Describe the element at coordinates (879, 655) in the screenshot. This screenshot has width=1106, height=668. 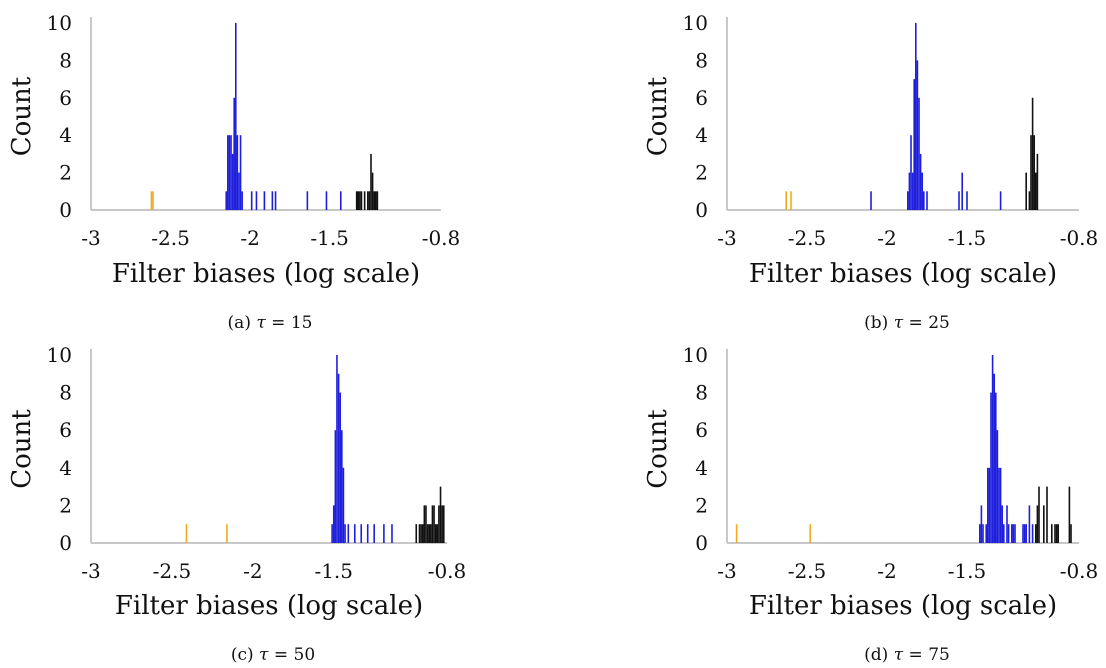
I see `caption-prefix: (d)` at that location.